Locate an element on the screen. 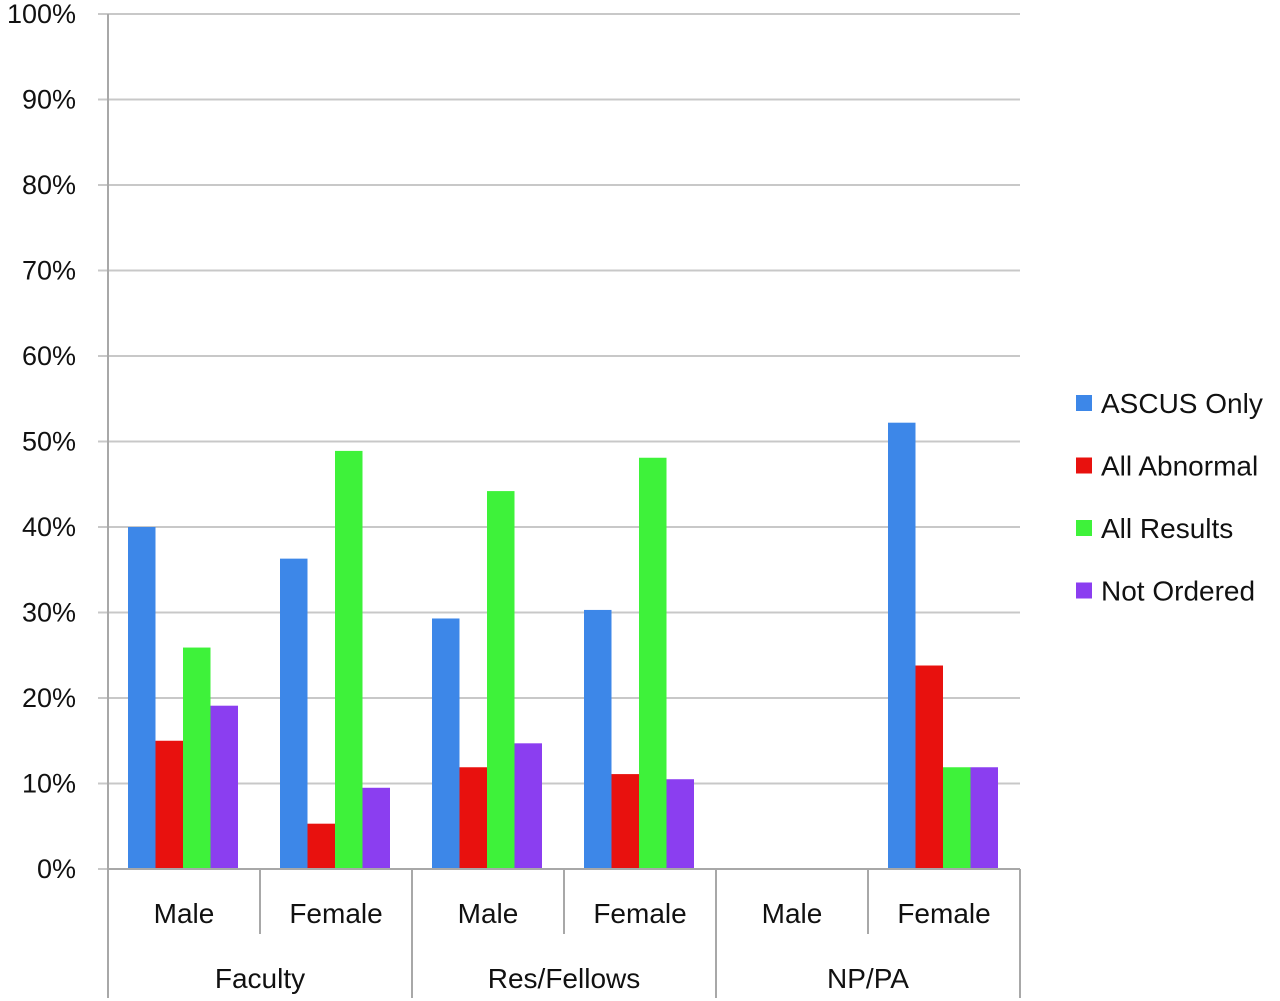  y-tick-label: 30% is located at coordinates (49, 613).